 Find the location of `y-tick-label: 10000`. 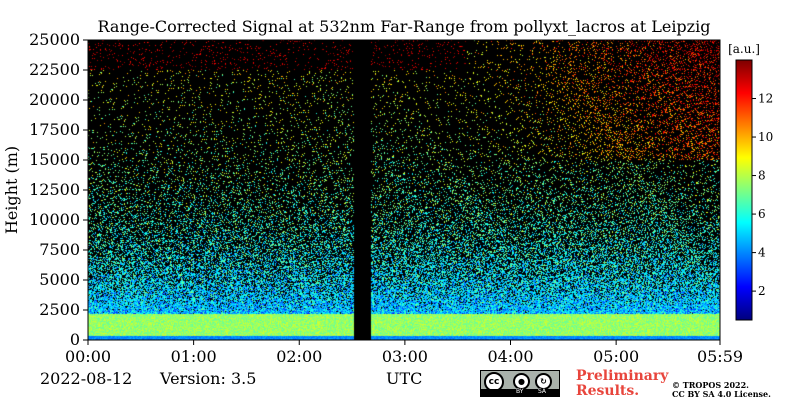

y-tick-label: 10000 is located at coordinates (54, 219).